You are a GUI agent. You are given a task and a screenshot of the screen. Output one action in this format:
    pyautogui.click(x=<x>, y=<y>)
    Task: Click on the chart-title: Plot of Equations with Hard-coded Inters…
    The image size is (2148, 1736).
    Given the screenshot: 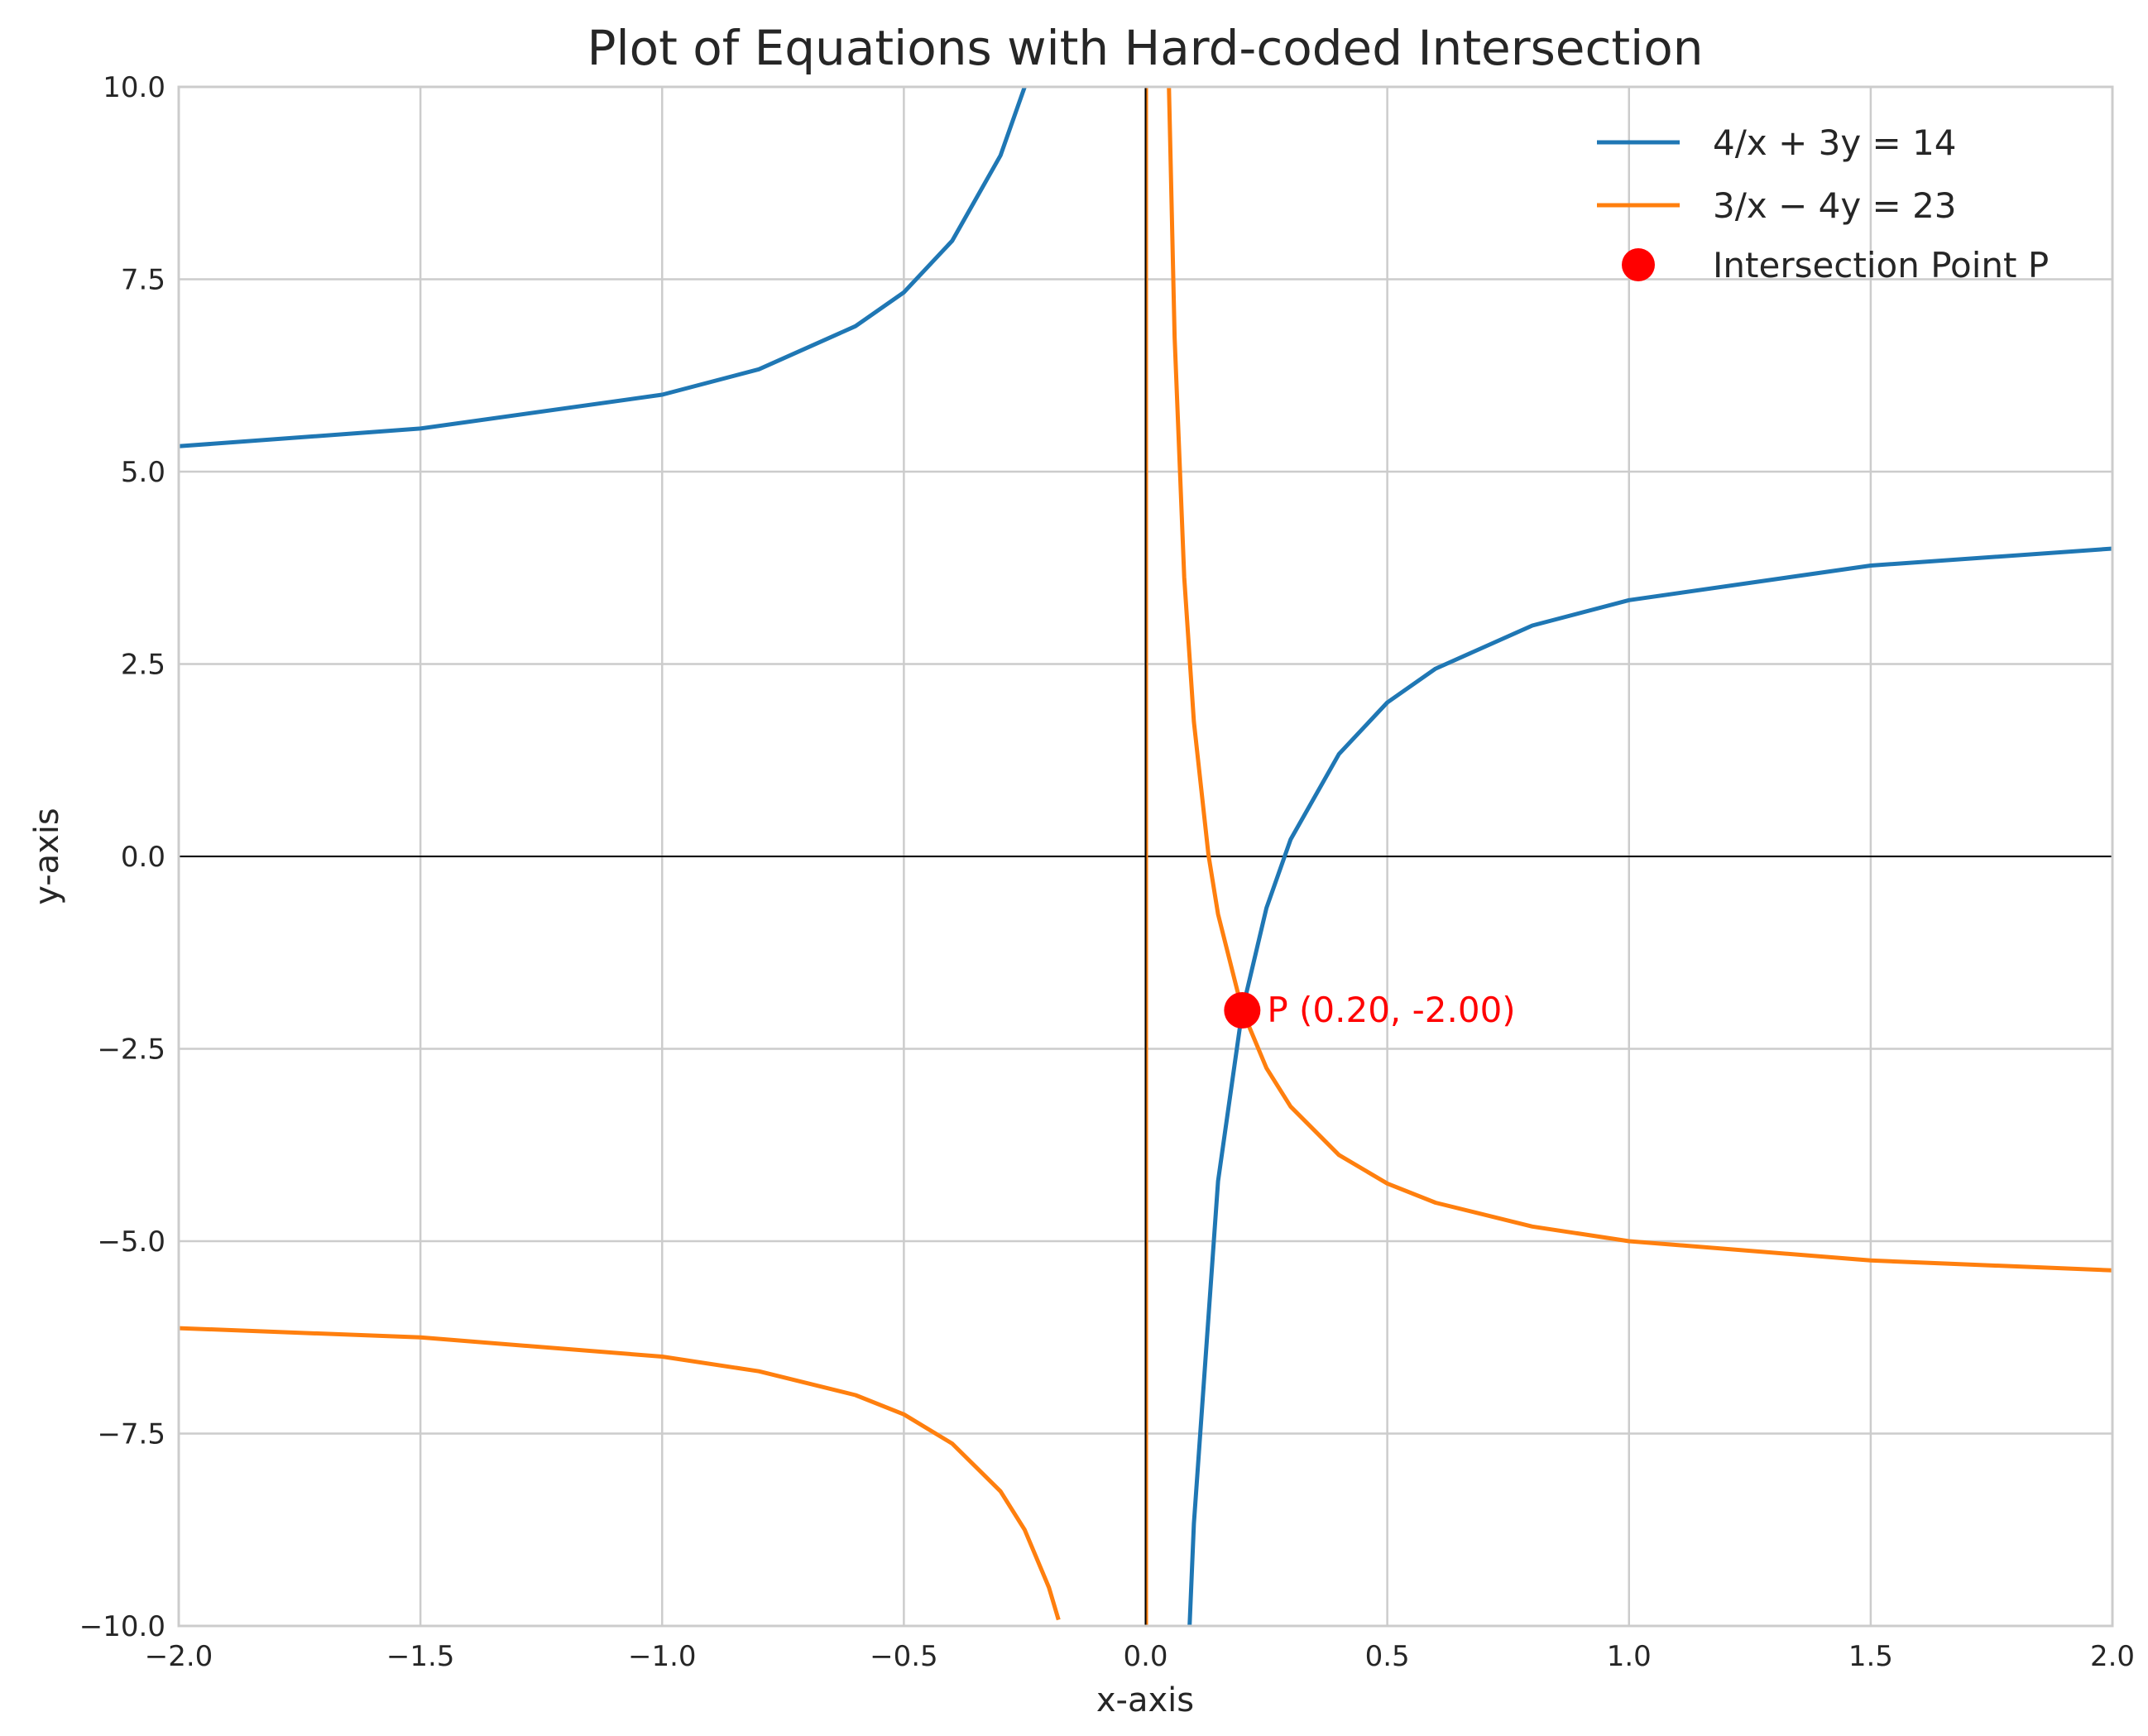 What is the action you would take?
    pyautogui.click(x=1145, y=48)
    